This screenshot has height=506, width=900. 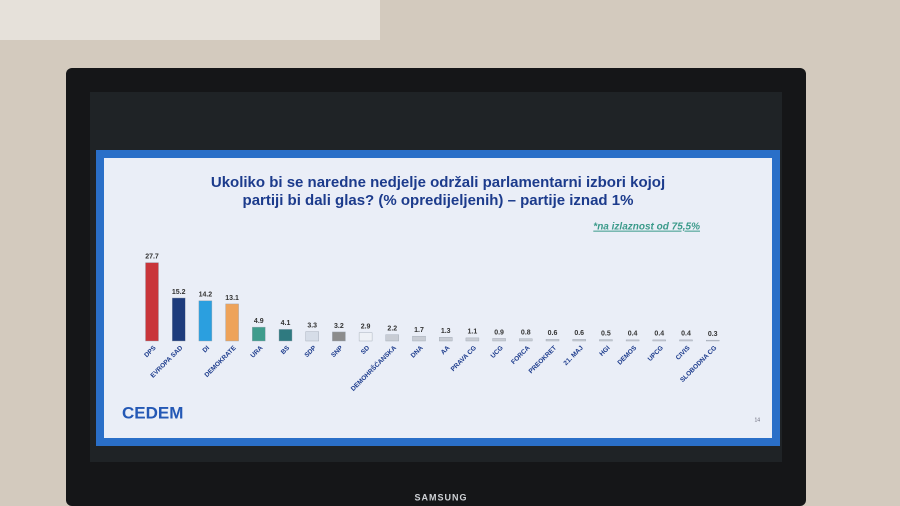 I want to click on category-label: SD, so click(x=366, y=350).